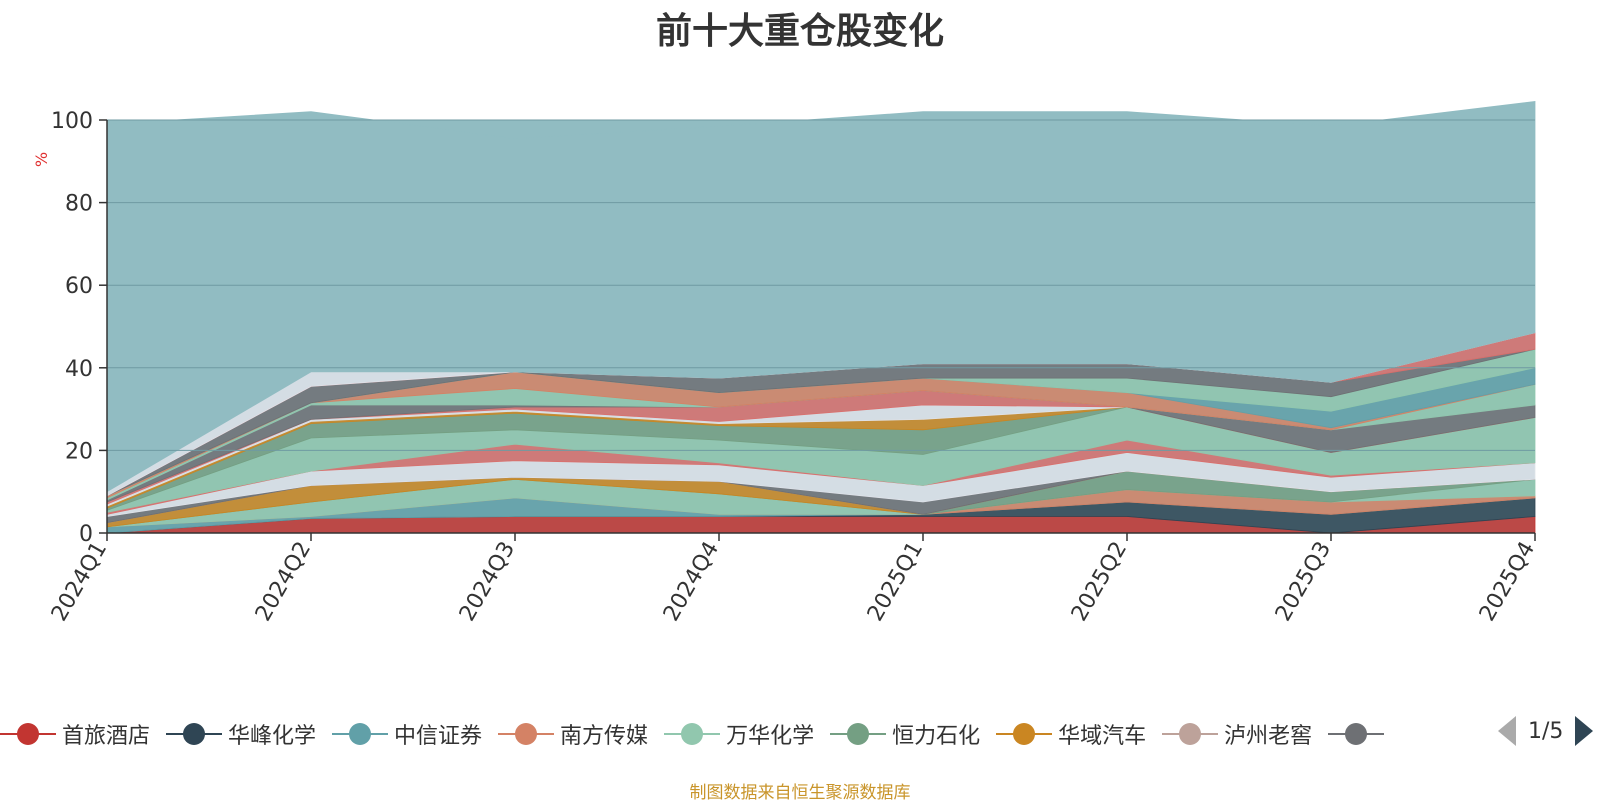 This screenshot has height=803, width=1600. What do you see at coordinates (79, 451) in the screenshot?
I see `y-tick-label: 20` at bounding box center [79, 451].